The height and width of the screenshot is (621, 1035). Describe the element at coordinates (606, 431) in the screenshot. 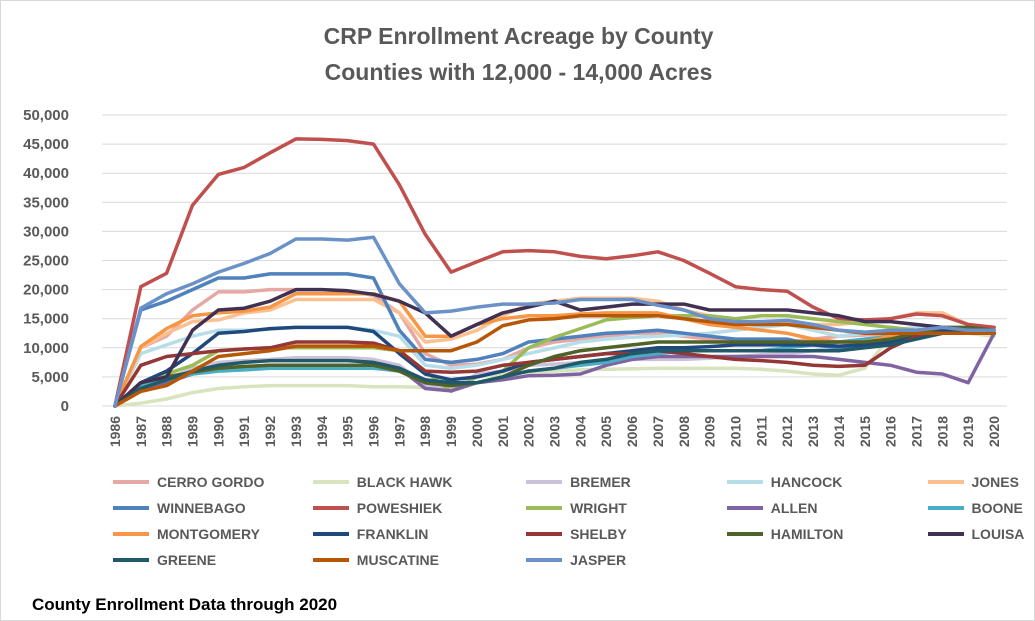

I see `x-tick-label: 2005` at that location.